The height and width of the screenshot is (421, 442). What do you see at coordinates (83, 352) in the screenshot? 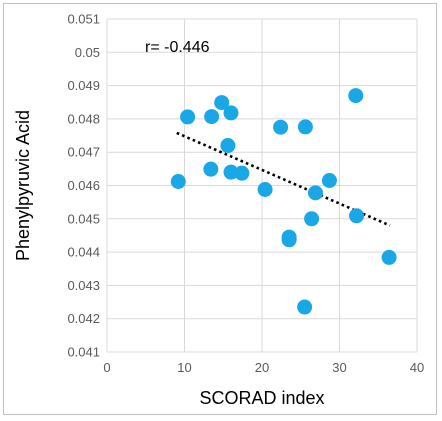
I see `y-tick-label: 0.041` at bounding box center [83, 352].